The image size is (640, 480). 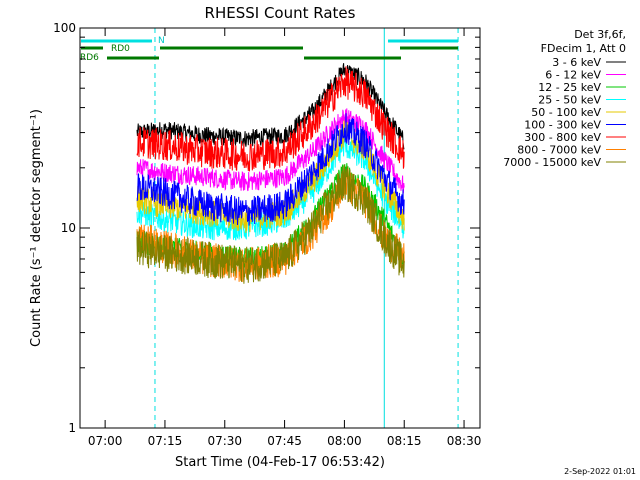 I want to click on legend-entry-label: 800 - 7000 keV, so click(x=559, y=150).